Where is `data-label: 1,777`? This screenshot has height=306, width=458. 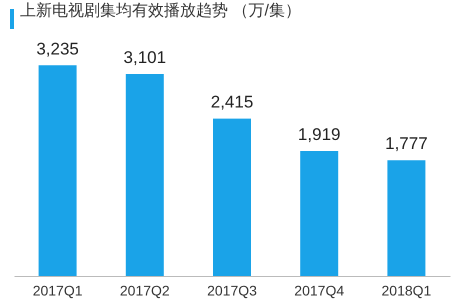
data-label: 1,777 is located at coordinates (406, 144).